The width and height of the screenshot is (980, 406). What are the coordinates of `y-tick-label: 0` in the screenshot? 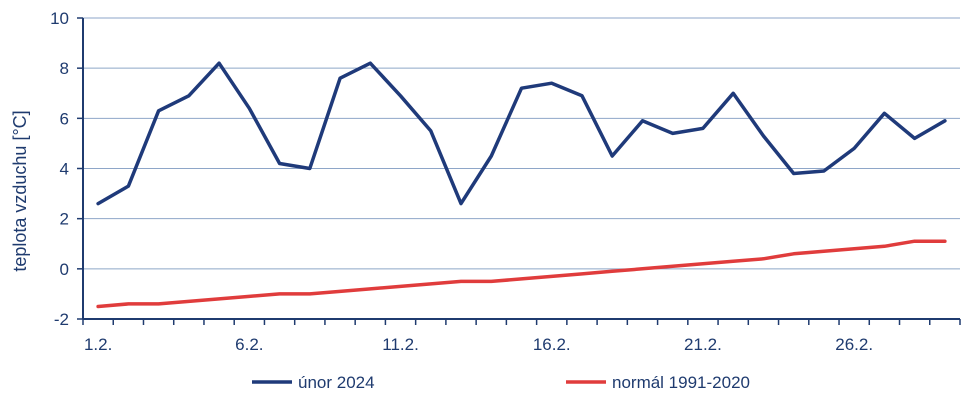 It's located at (64, 269).